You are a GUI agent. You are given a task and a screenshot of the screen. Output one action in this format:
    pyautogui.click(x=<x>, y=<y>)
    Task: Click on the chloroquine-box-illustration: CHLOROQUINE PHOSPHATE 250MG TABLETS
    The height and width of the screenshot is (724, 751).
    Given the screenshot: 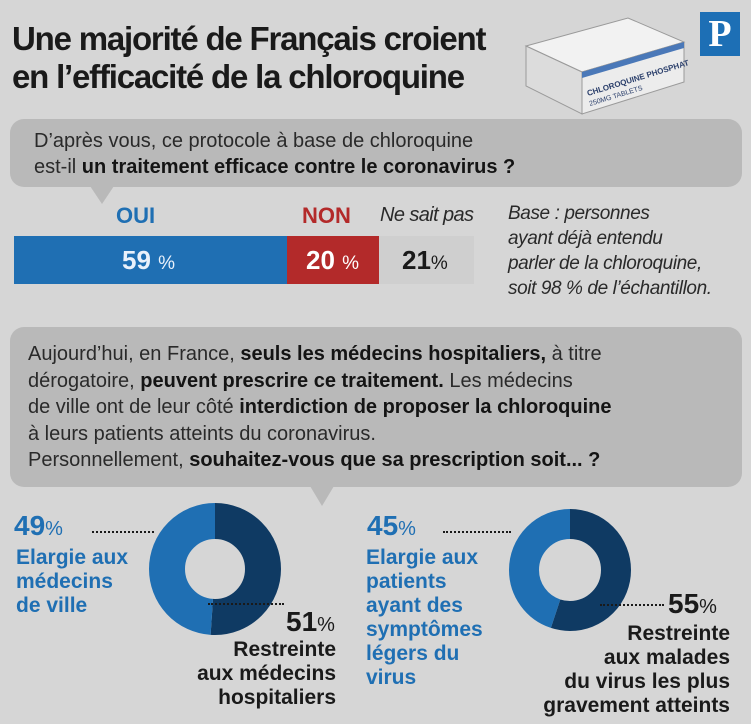 What is the action you would take?
    pyautogui.click(x=606, y=66)
    